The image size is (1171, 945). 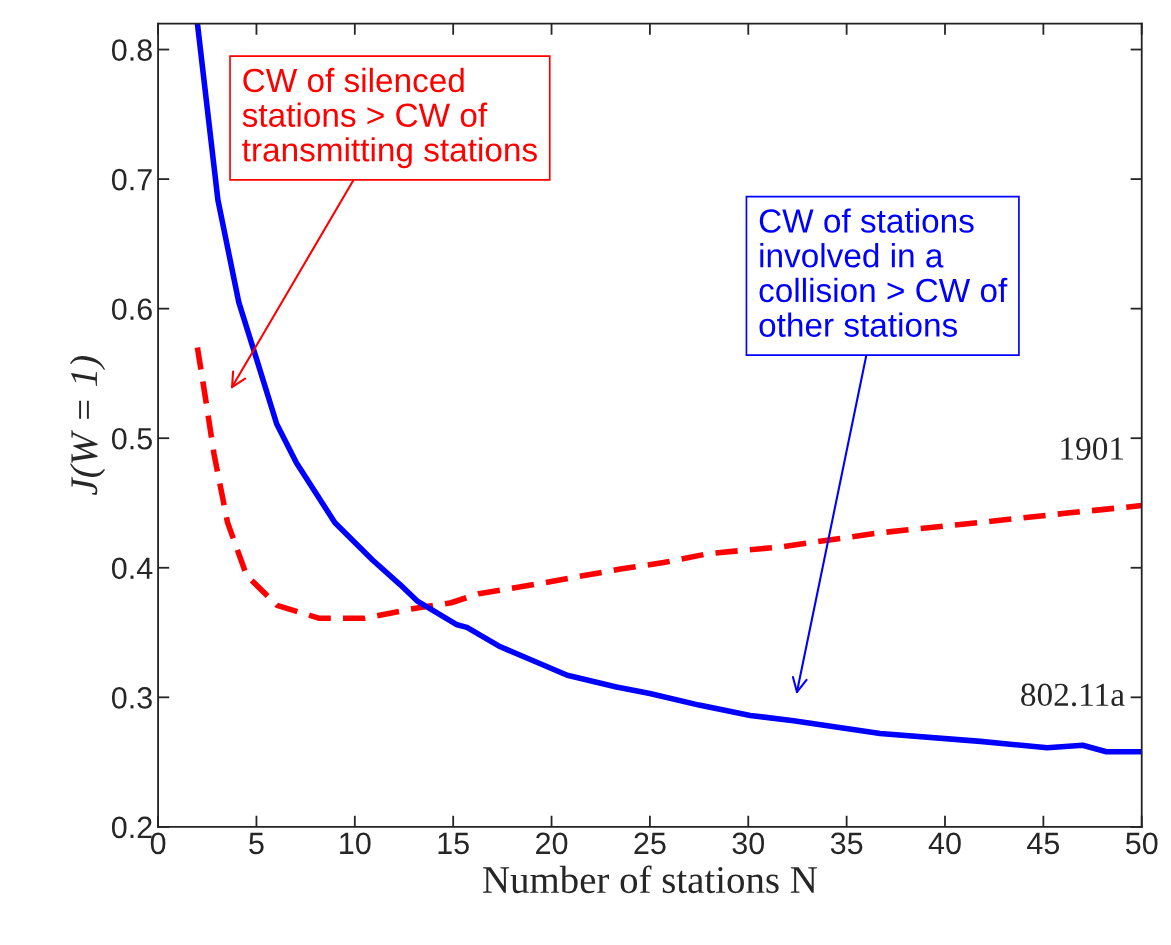 What do you see at coordinates (355, 843) in the screenshot?
I see `x-tick-label: 10` at bounding box center [355, 843].